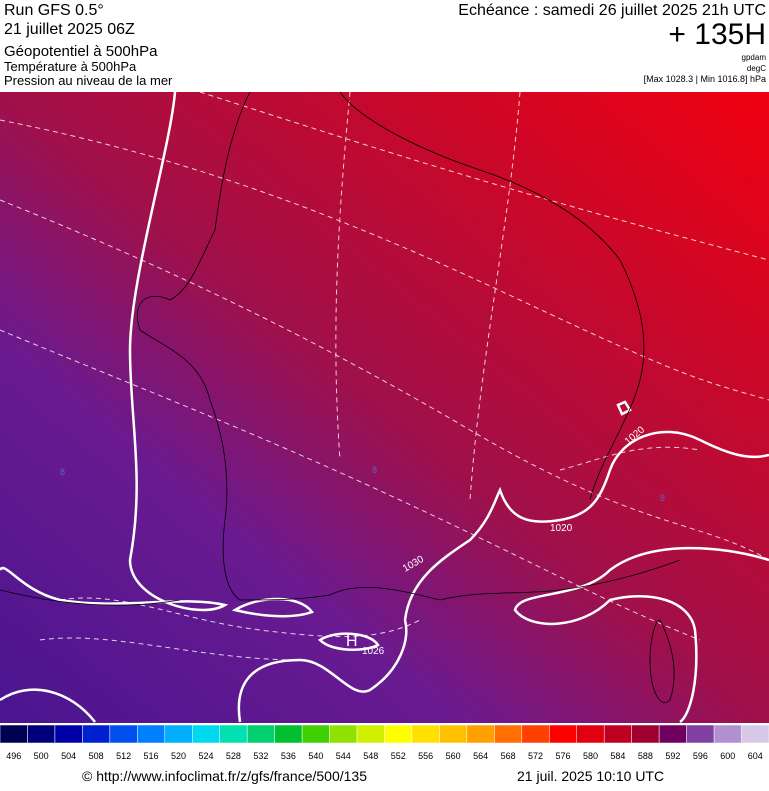  I want to click on colorbar-label: 564, so click(480, 756).